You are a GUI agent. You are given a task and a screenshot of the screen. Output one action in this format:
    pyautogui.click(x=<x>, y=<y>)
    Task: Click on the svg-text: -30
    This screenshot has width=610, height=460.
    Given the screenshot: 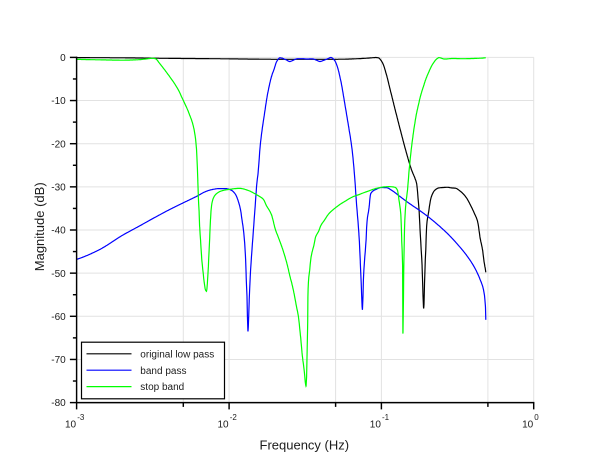 What is the action you would take?
    pyautogui.click(x=58, y=187)
    